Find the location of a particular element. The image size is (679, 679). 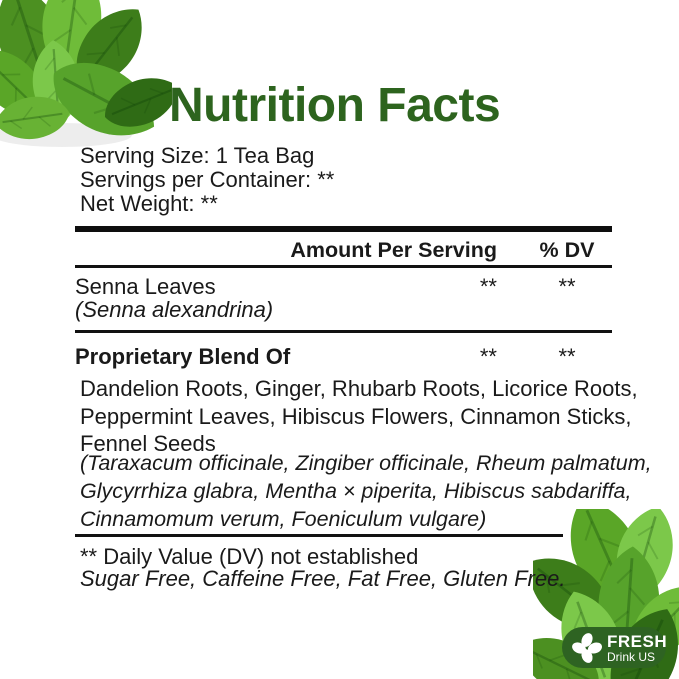

senna-name-block: Senna Leaves (Senna alexandrina) is located at coordinates (174, 298).